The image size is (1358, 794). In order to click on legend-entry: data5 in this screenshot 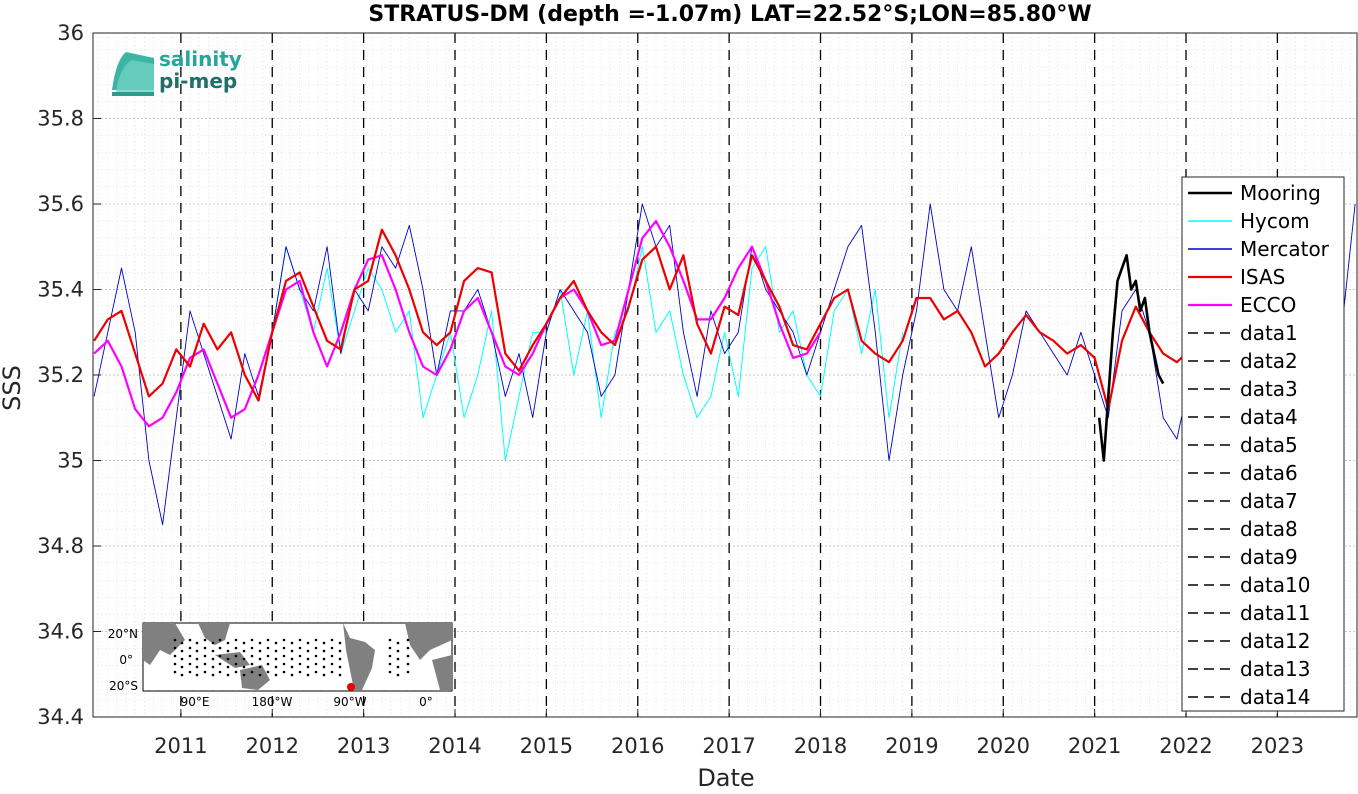, I will do `click(1269, 445)`.